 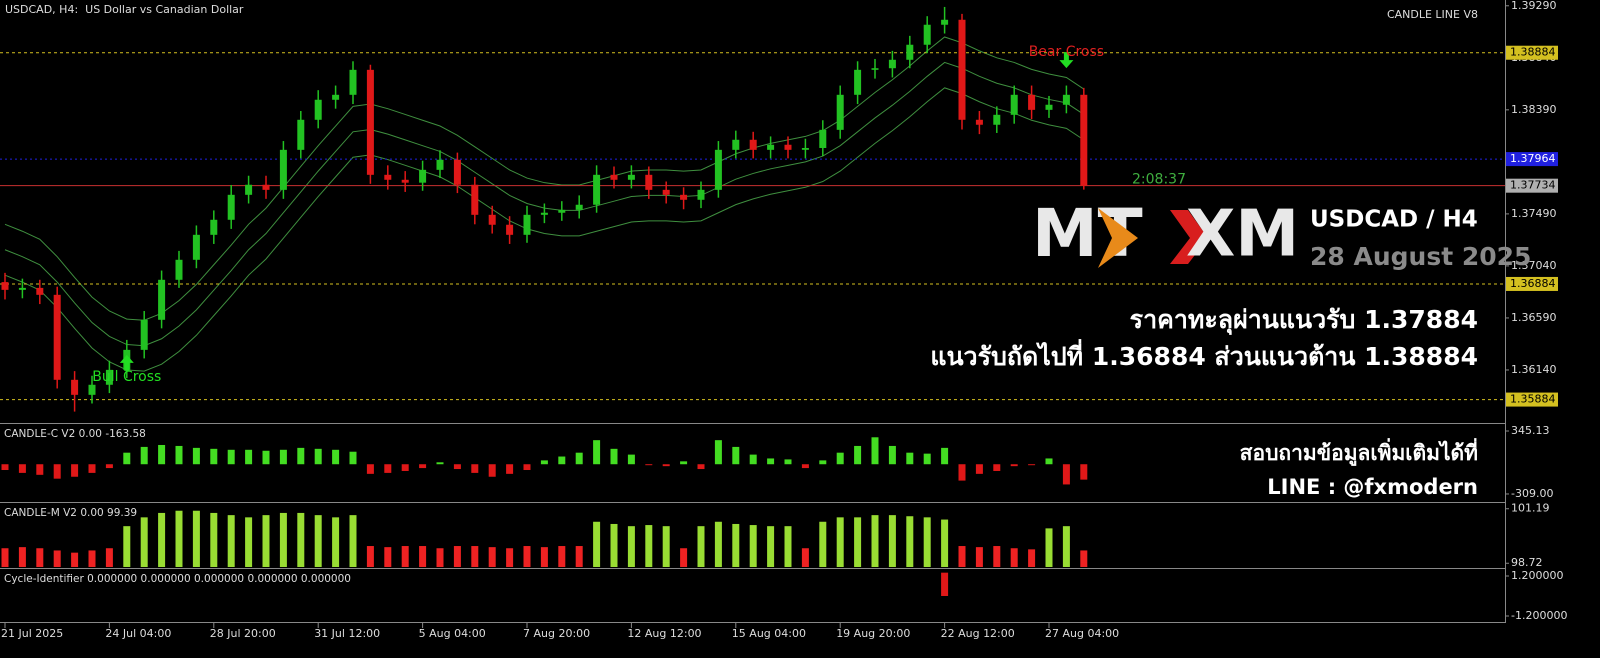 What do you see at coordinates (347, 633) in the screenshot?
I see `x-tick-label: 31 Jul 12:00` at bounding box center [347, 633].